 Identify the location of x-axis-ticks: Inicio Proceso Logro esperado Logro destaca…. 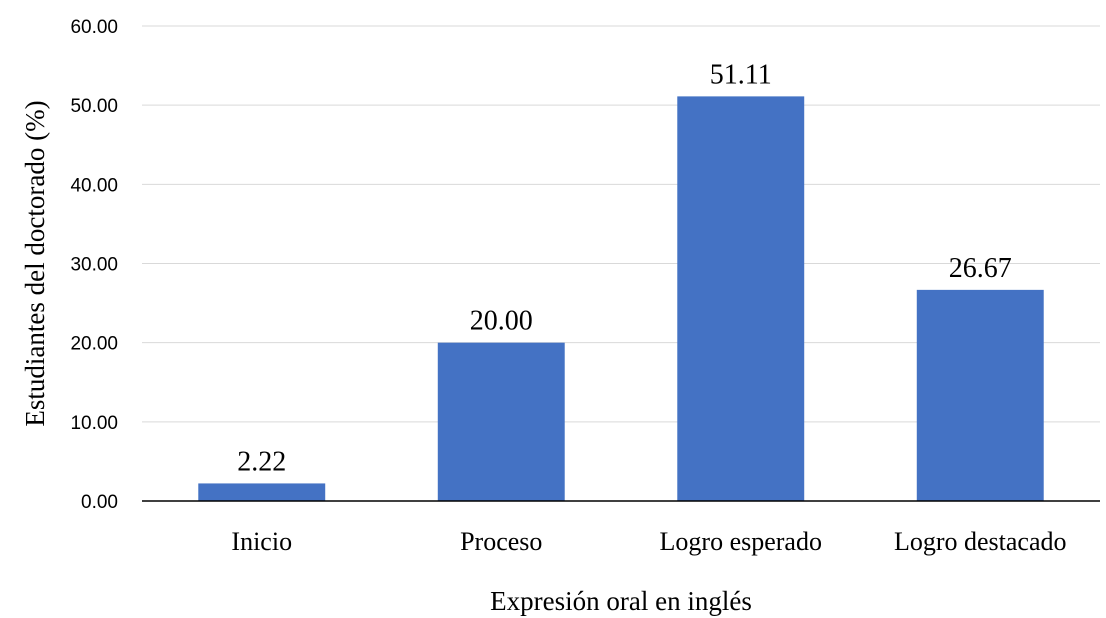
(648, 541).